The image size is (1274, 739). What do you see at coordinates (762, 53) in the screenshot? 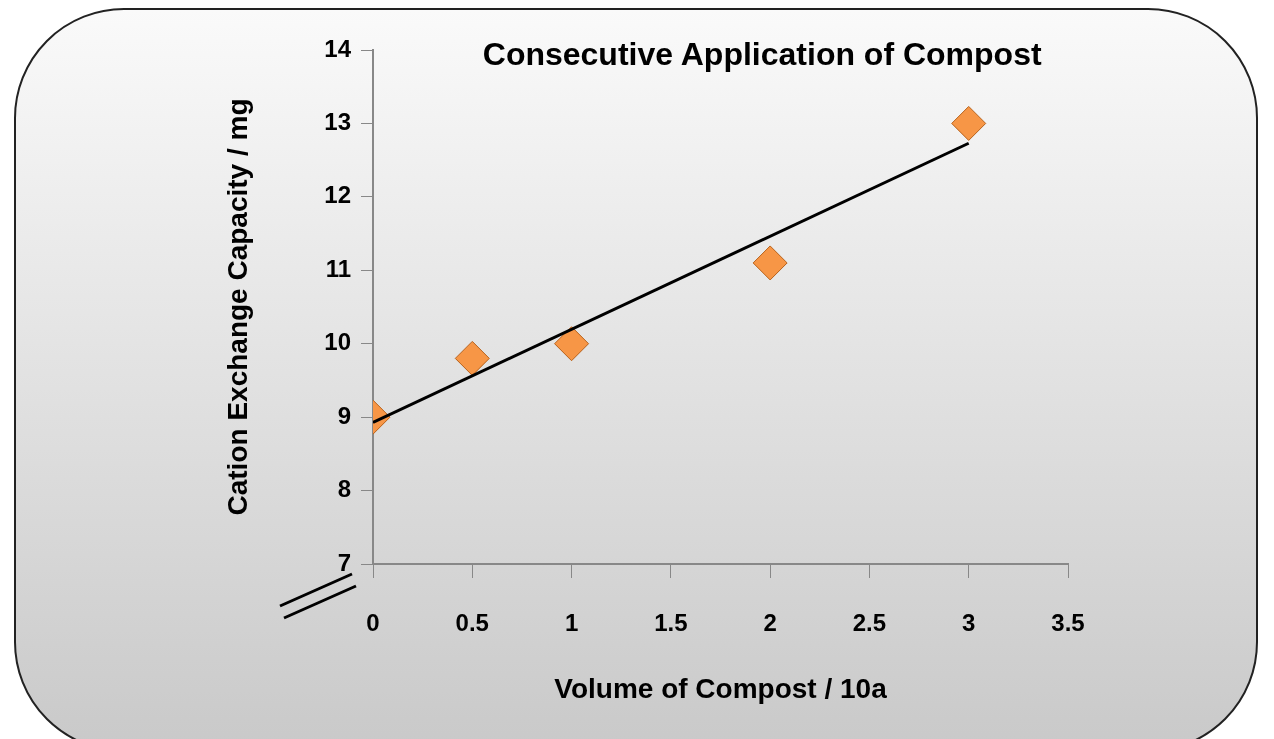
I see `chart-title: Consecutive Application of Compost` at bounding box center [762, 53].